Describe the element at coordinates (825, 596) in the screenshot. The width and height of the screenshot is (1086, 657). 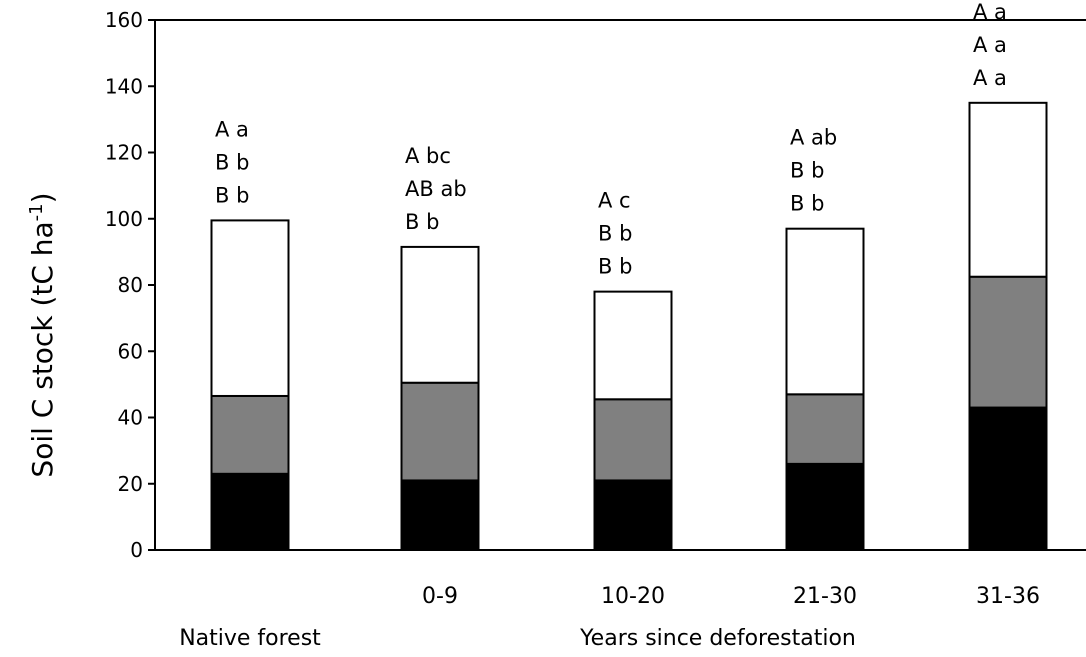
I see `category-label: 21-30` at that location.